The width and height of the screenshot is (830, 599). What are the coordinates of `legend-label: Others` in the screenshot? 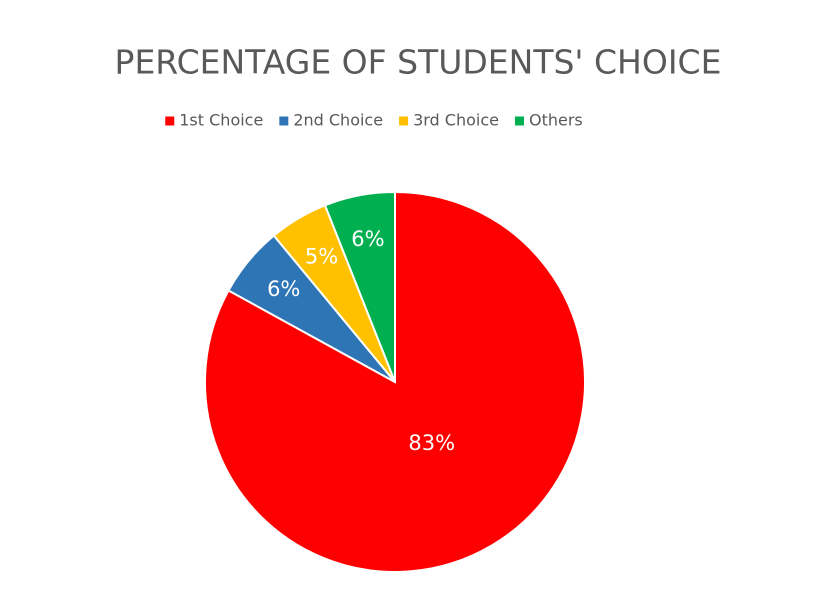 It's located at (556, 120).